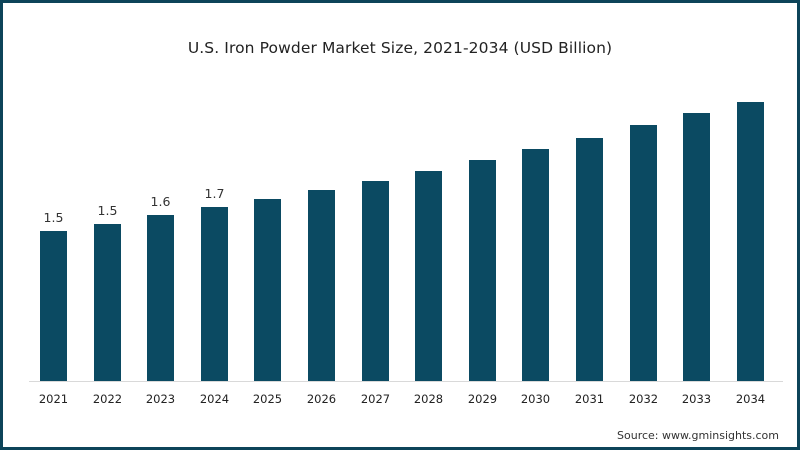  What do you see at coordinates (375, 281) in the screenshot?
I see `bar-2027` at bounding box center [375, 281].